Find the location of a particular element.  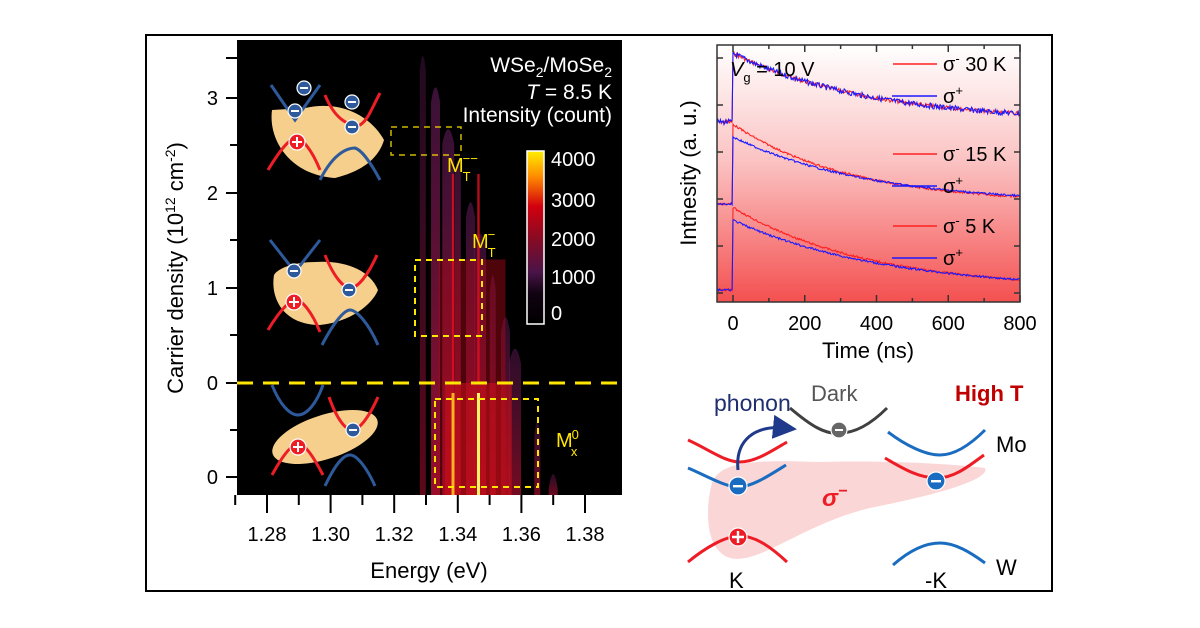

legend-label: σ- 30 K is located at coordinates (975, 63).